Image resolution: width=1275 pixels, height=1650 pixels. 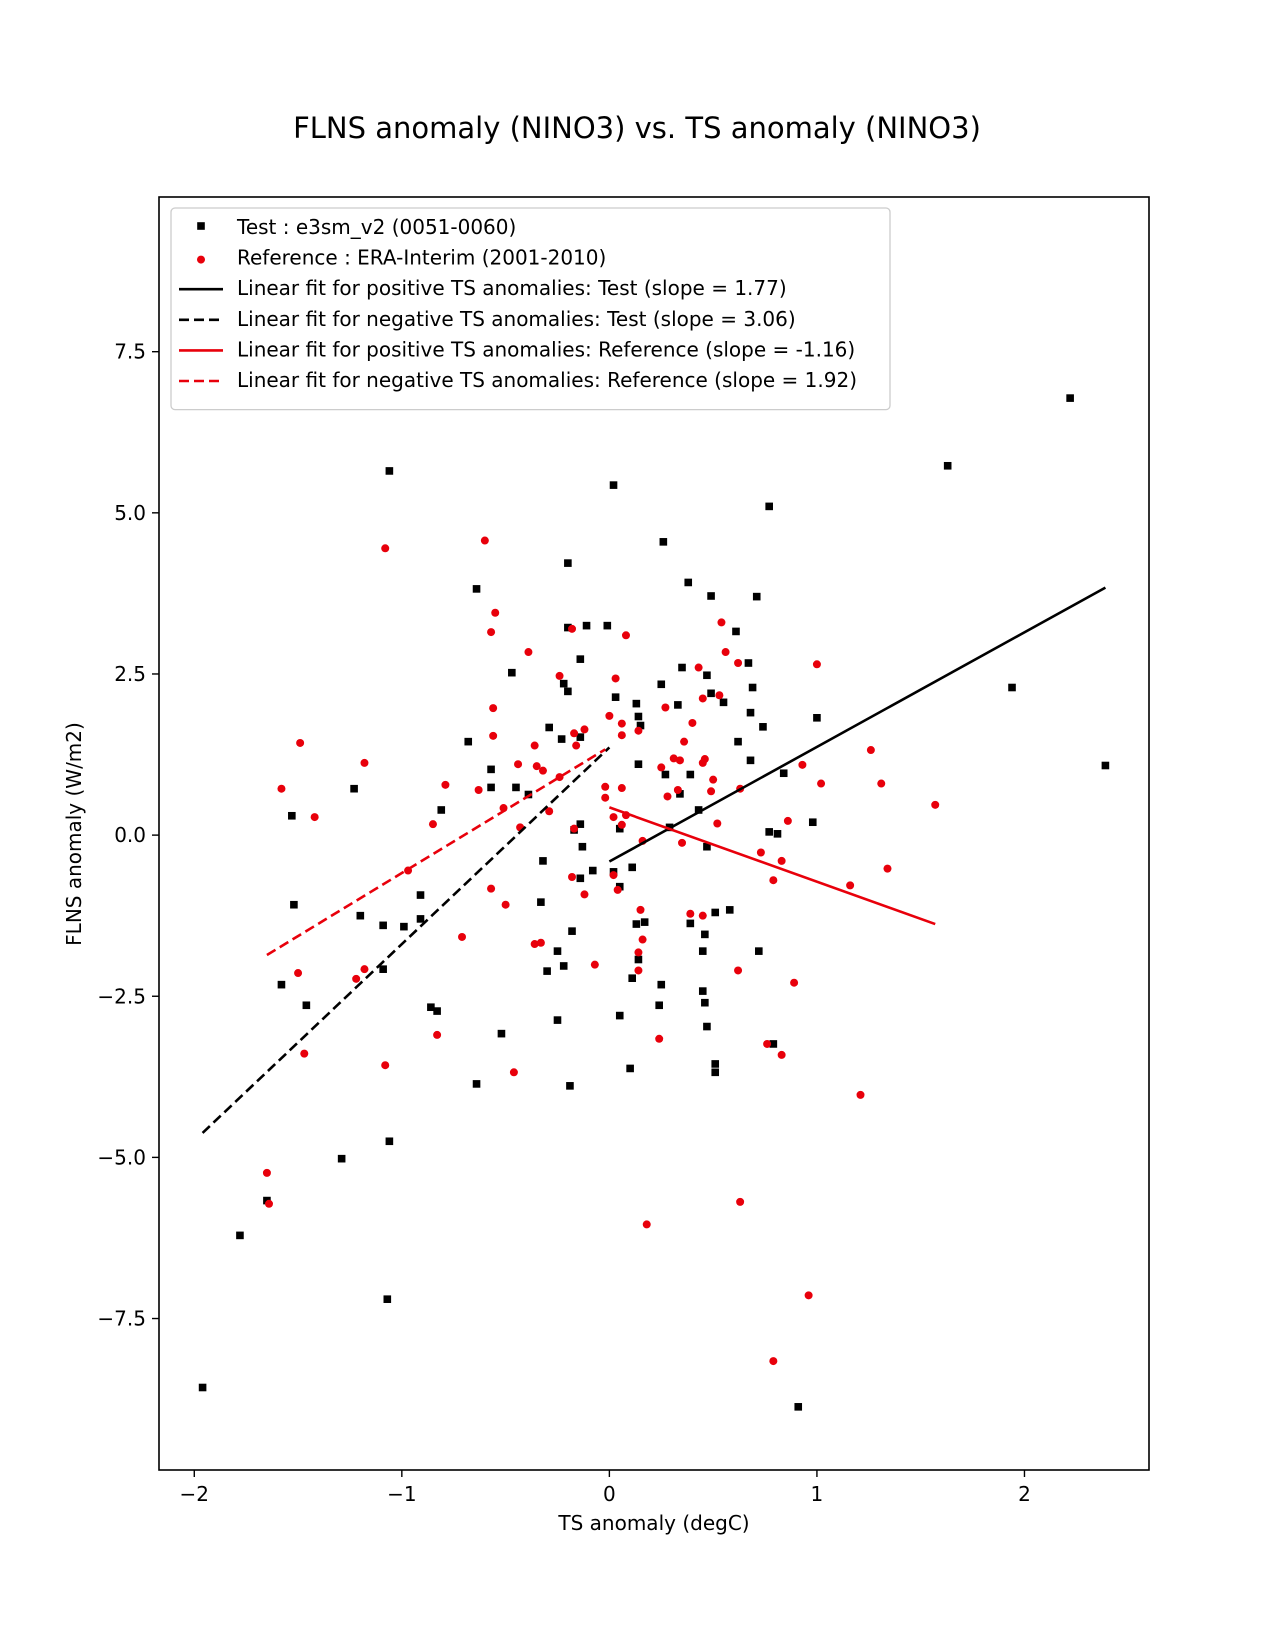 What do you see at coordinates (74, 834) in the screenshot?
I see `y-axis-label: FLNS anomaly (W/m2)` at bounding box center [74, 834].